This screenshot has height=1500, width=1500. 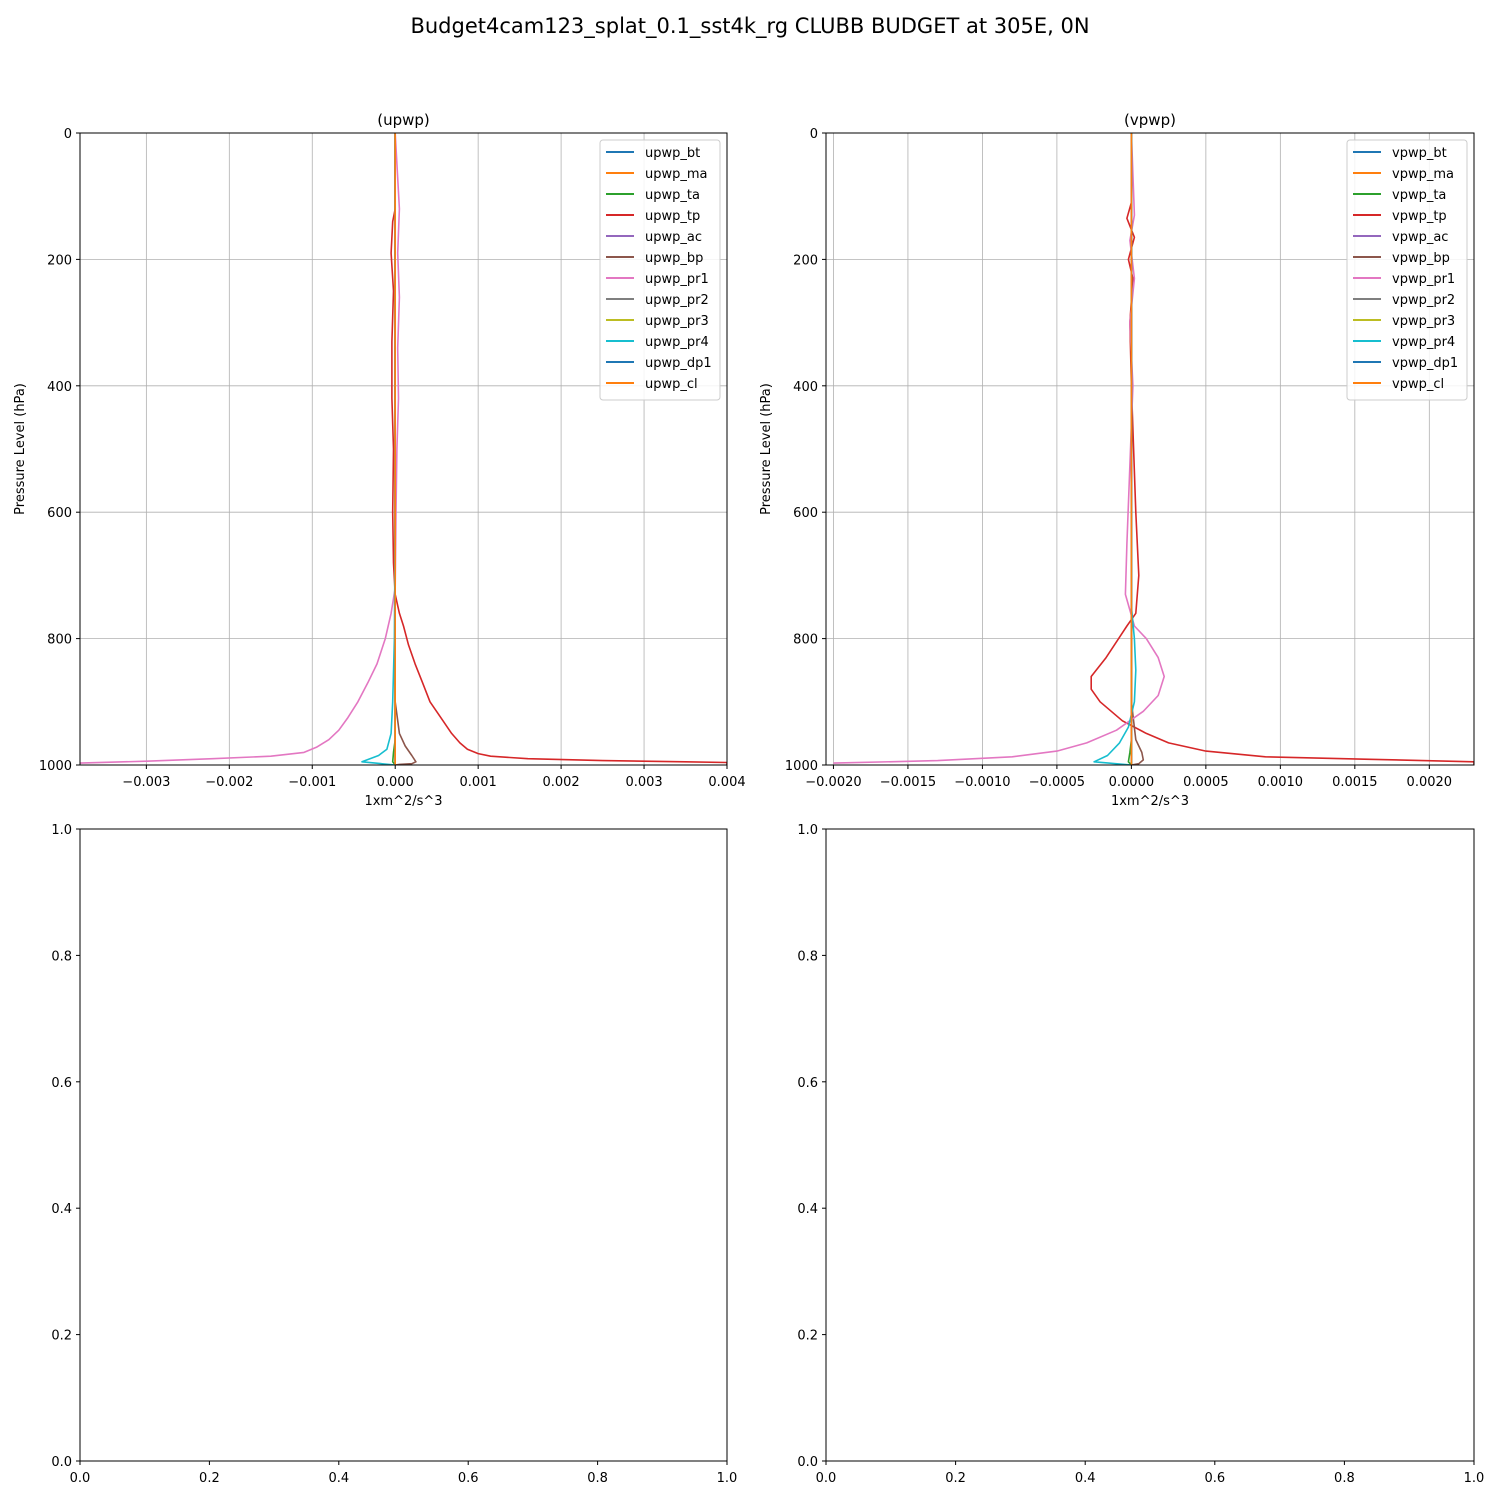 What do you see at coordinates (1115, 449) in the screenshot?
I see `series-line-vpwp_pr4` at bounding box center [1115, 449].